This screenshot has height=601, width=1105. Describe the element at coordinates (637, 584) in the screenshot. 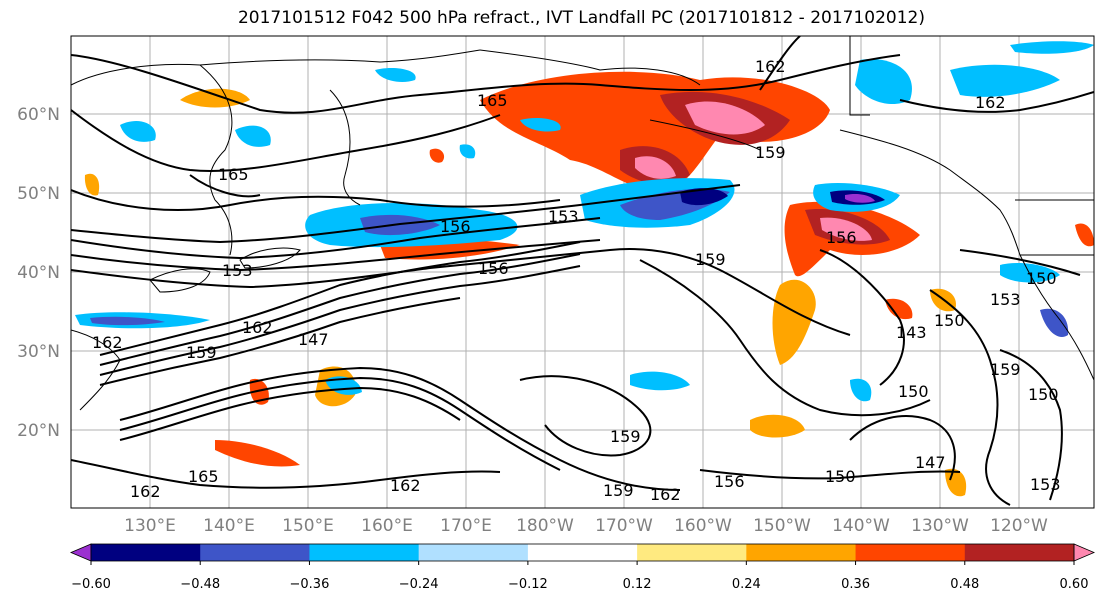

I see `colorbar-tick-label: 0.12` at that location.